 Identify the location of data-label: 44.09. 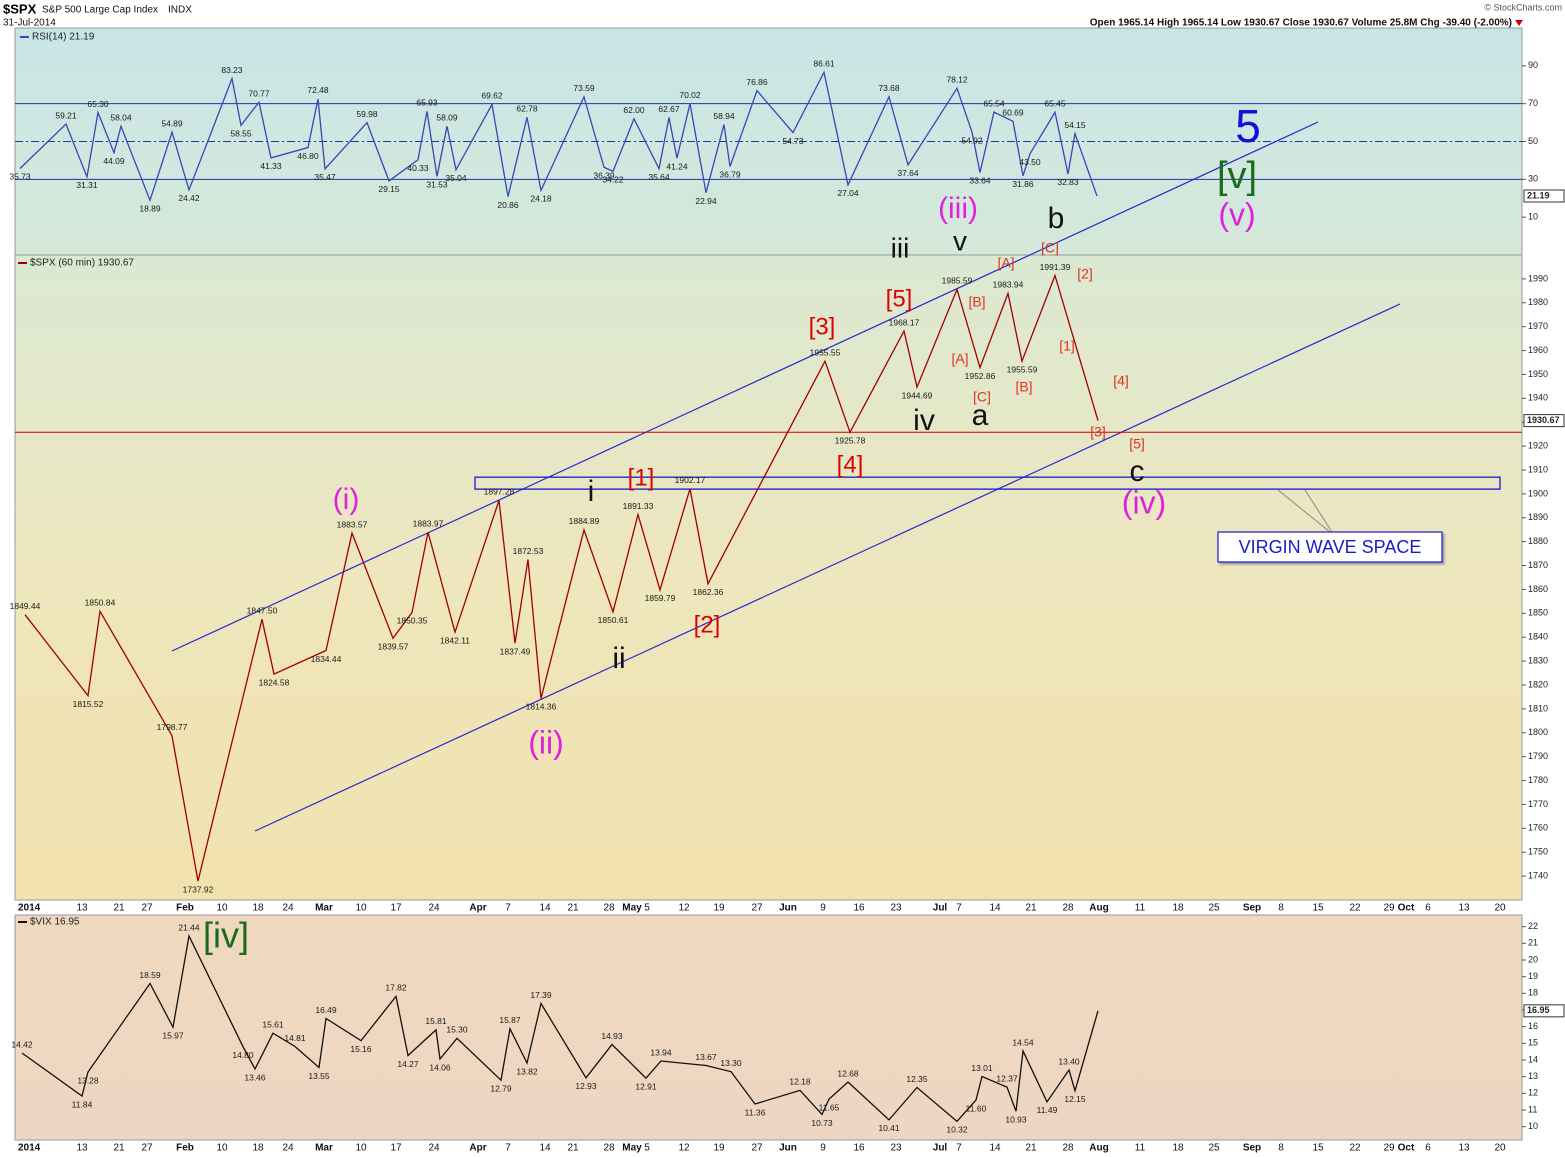
(114, 161).